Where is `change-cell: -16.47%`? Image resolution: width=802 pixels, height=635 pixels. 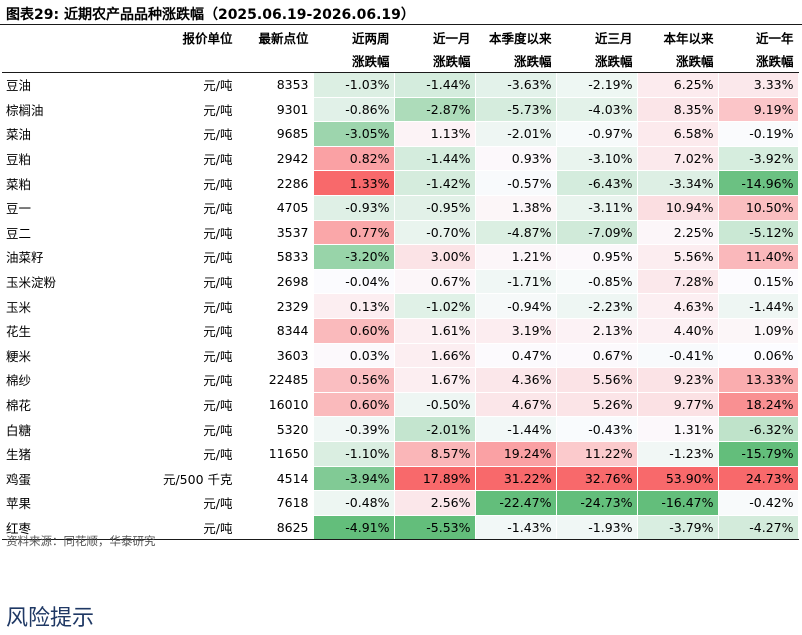
change-cell: -16.47% is located at coordinates (678, 503).